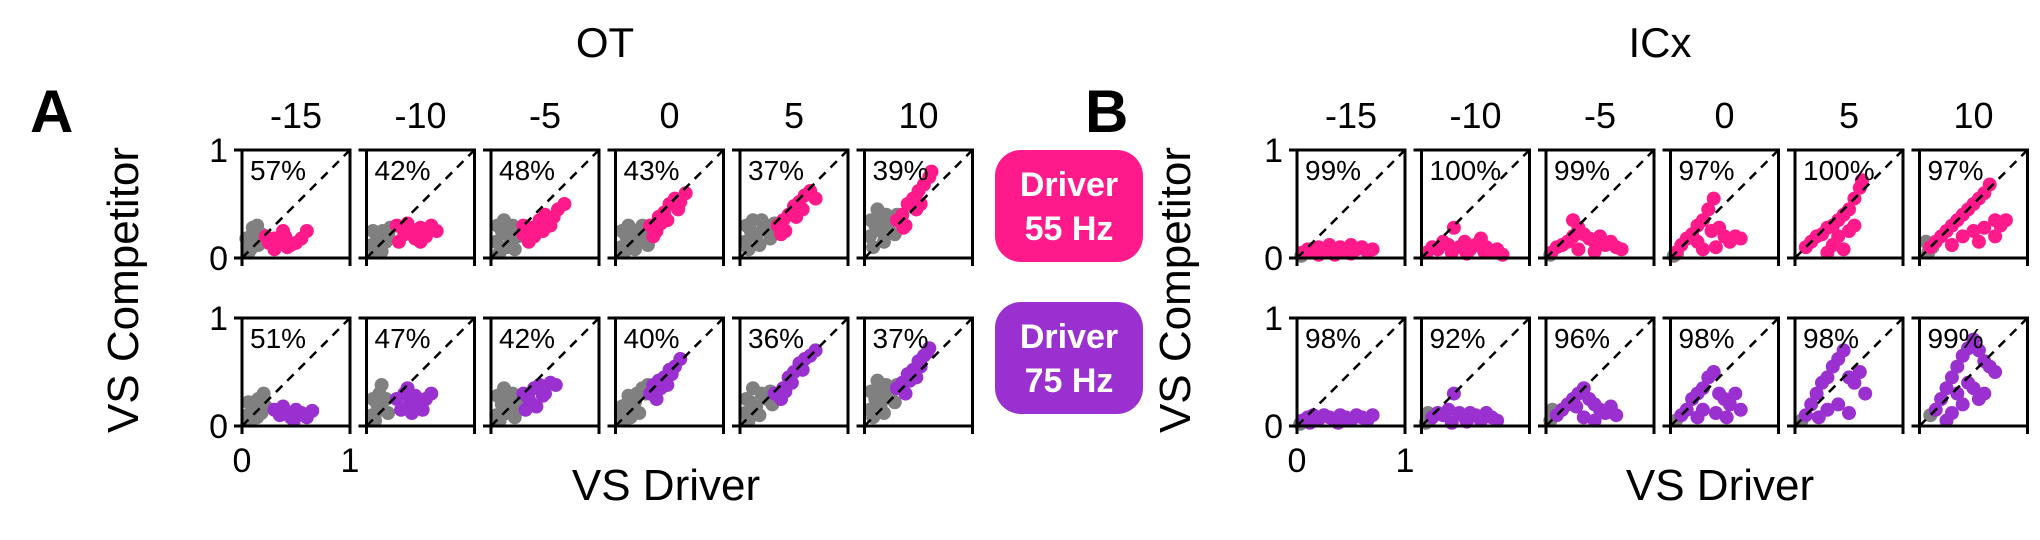 Image resolution: width=2040 pixels, height=540 pixels. I want to click on x-axis-label-a: VS Driver, so click(666, 485).